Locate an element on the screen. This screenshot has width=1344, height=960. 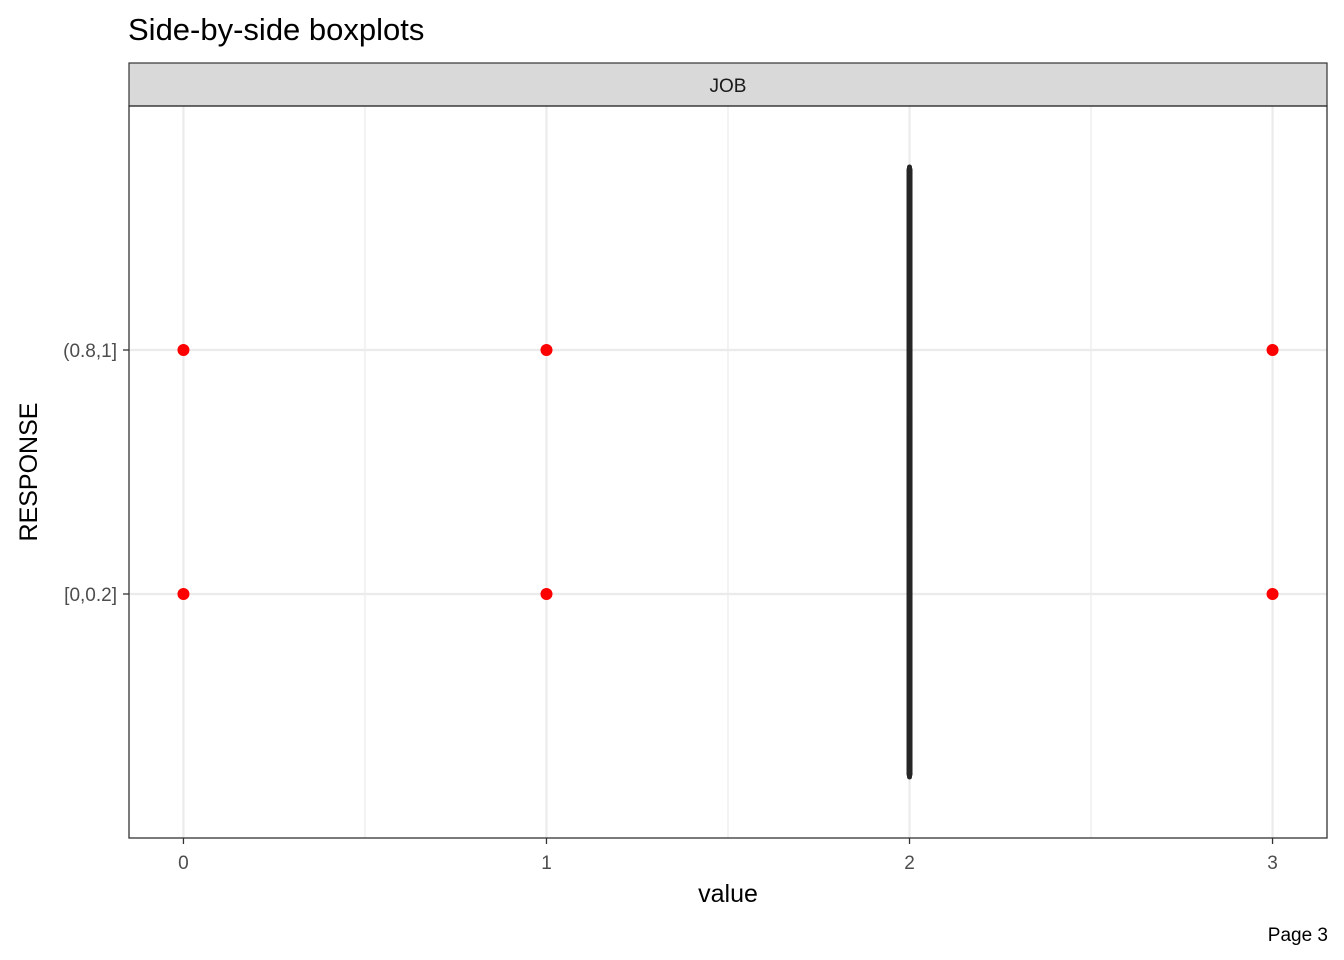
y-axis-title: RESPONSE is located at coordinates (29, 472).